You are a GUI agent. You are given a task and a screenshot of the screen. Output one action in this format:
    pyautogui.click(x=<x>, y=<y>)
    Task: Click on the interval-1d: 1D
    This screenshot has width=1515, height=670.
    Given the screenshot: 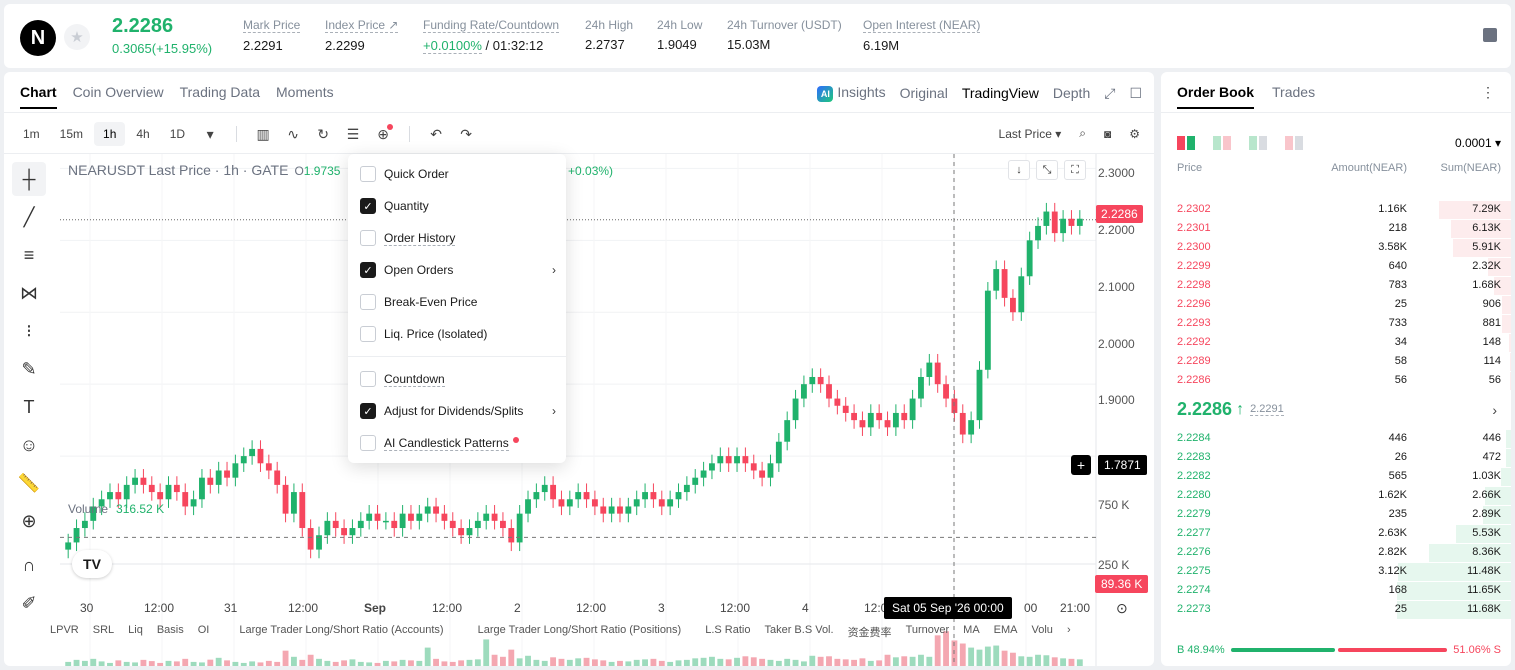 What is the action you would take?
    pyautogui.click(x=177, y=134)
    